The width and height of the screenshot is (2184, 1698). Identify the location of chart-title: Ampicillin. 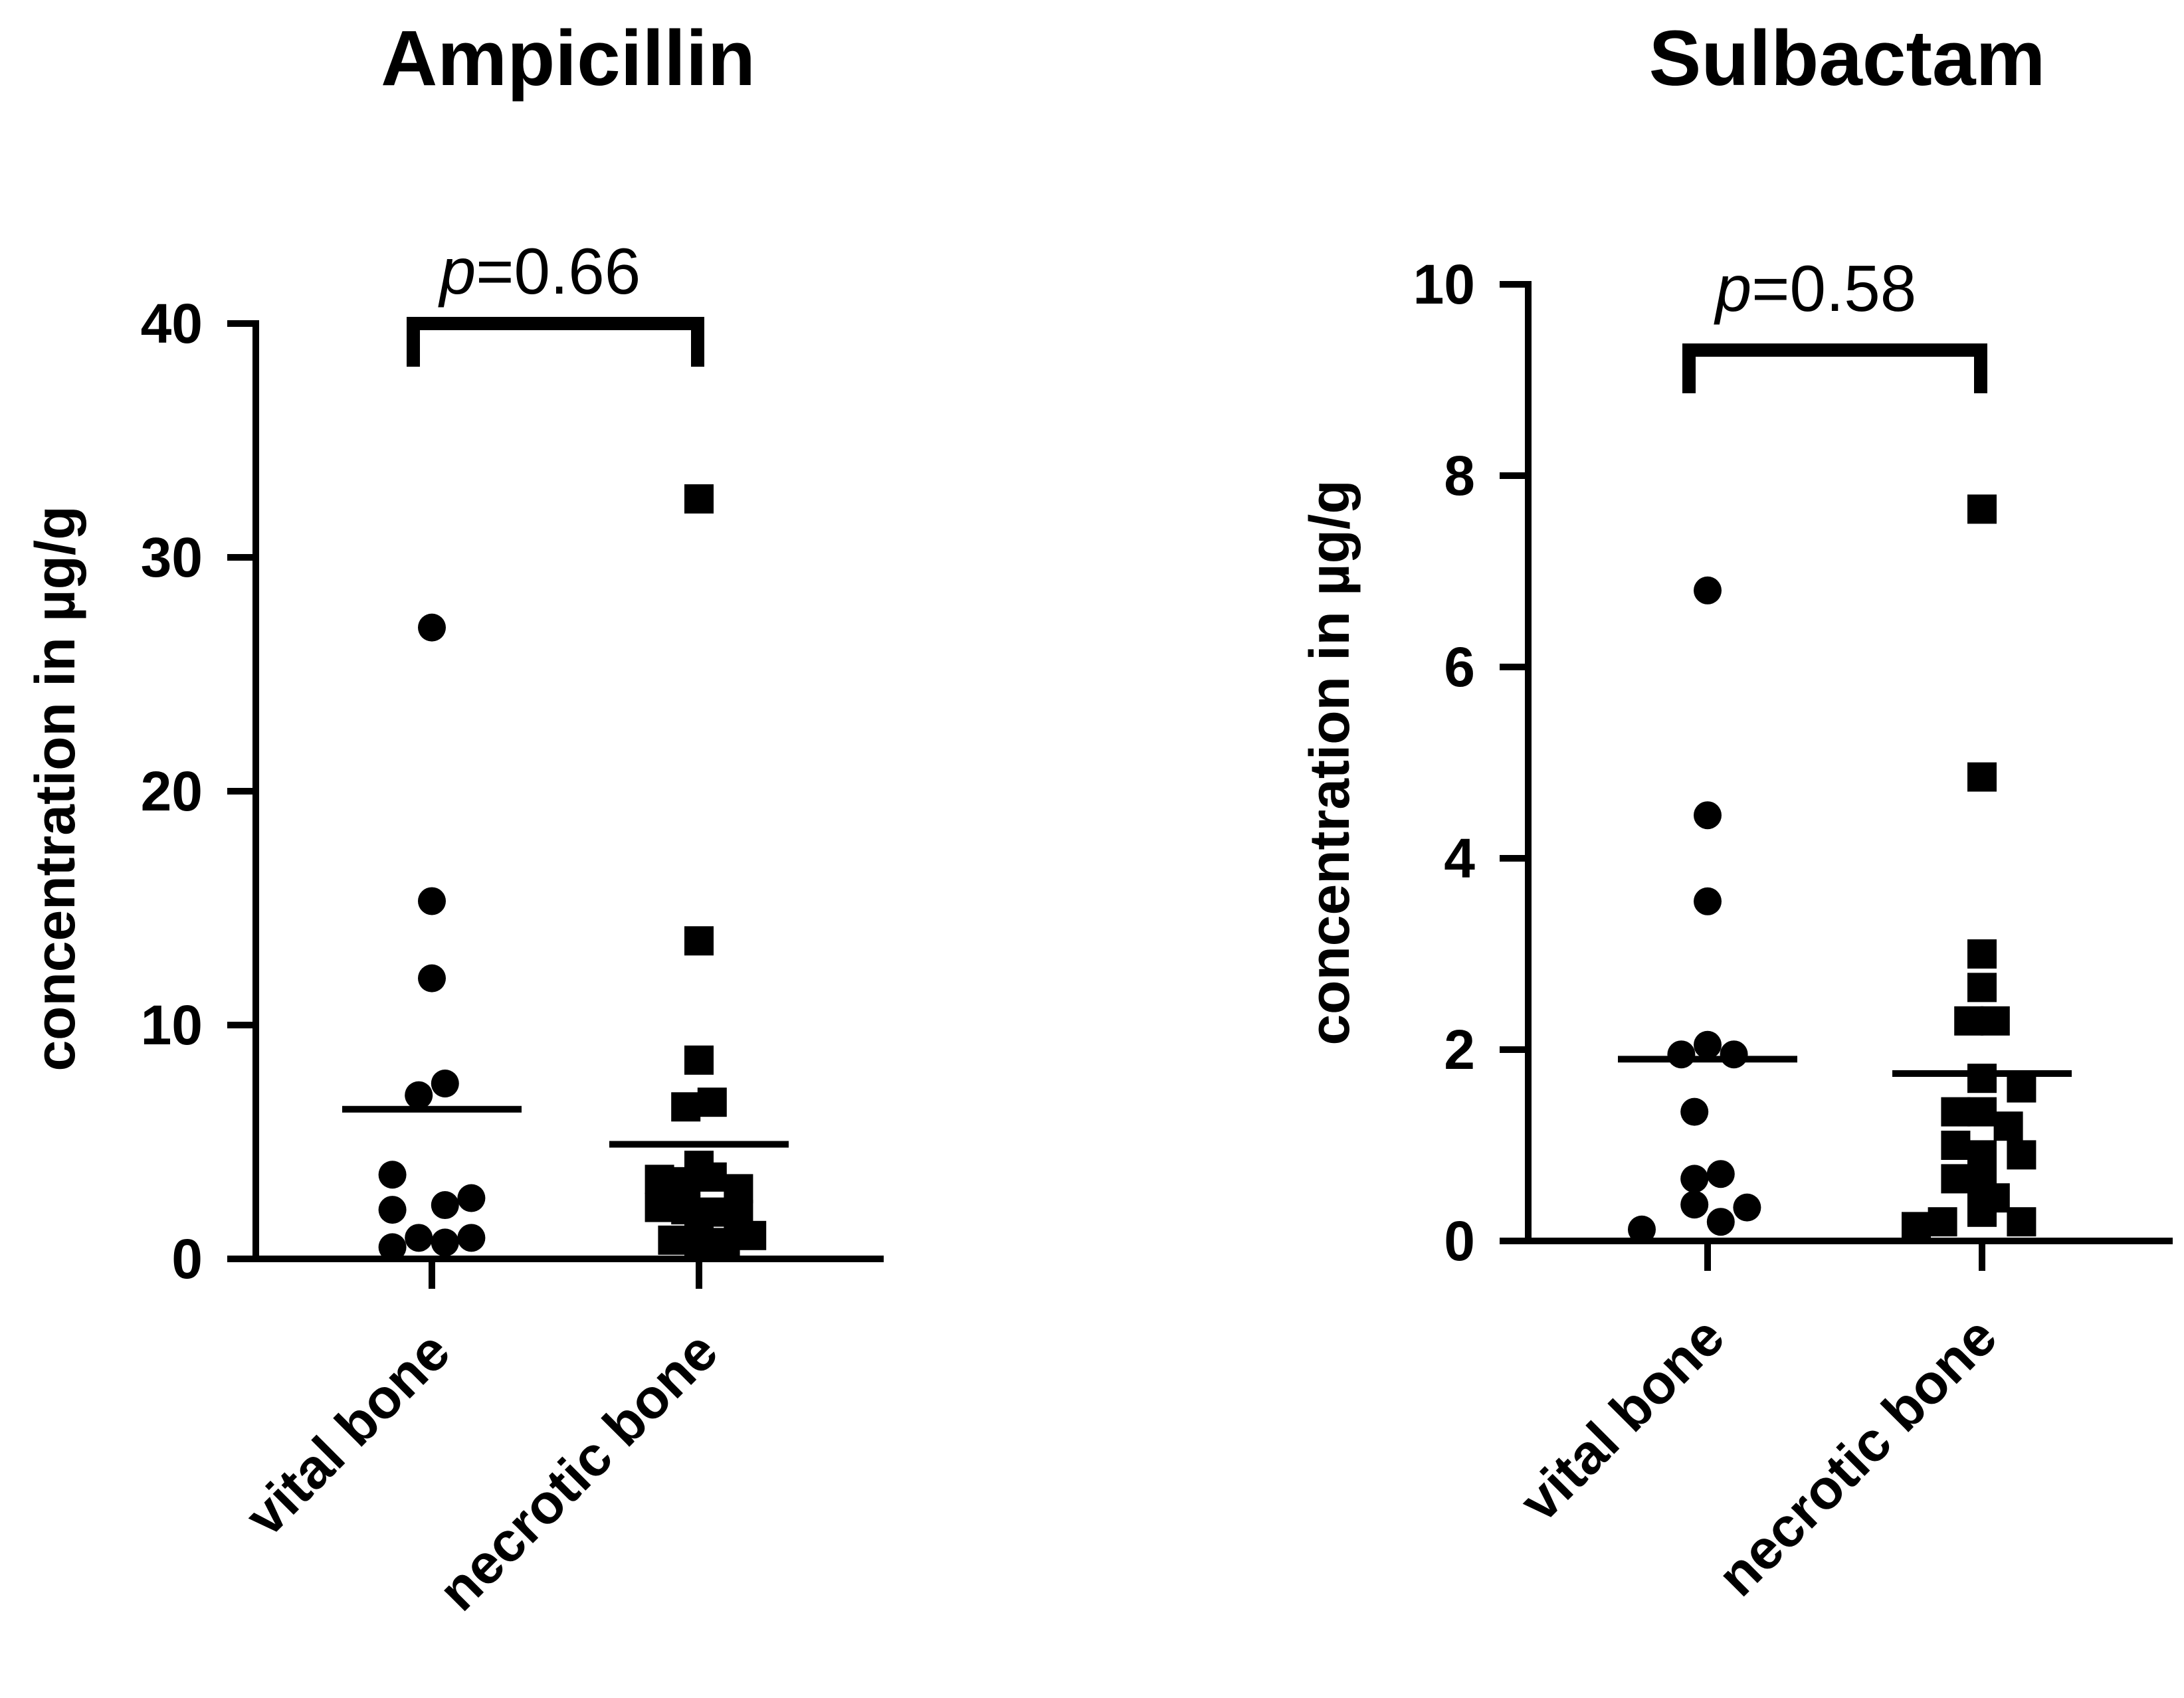
(568, 59).